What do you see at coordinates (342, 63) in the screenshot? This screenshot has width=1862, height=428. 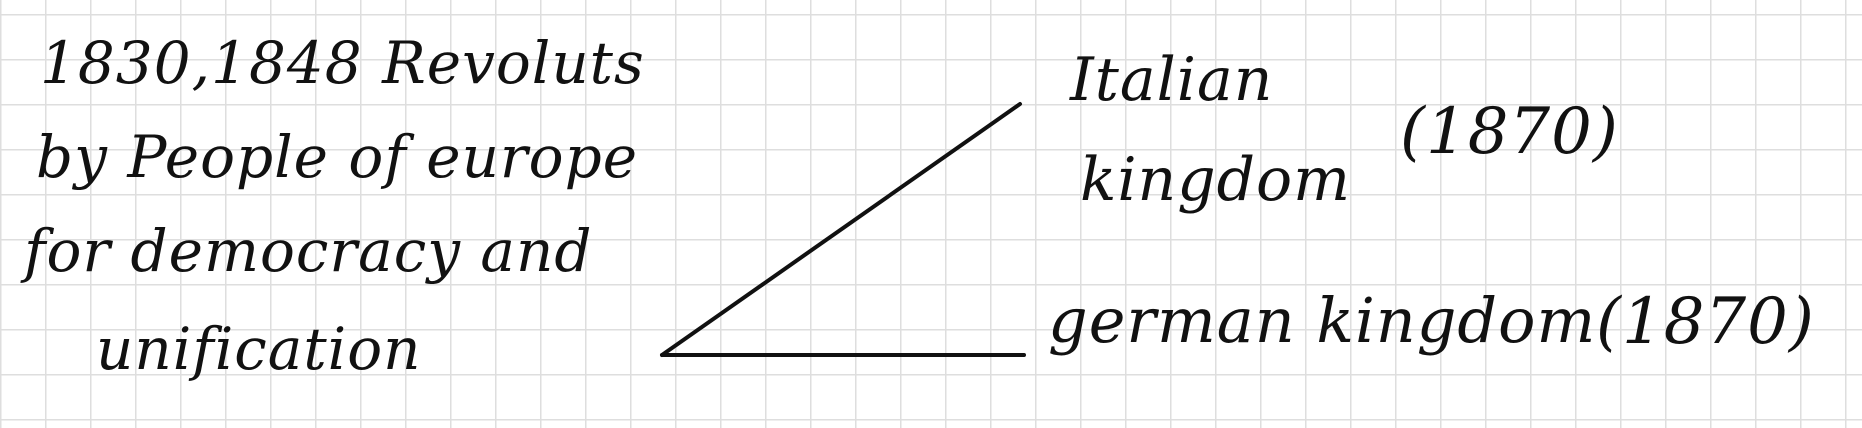 I see `note-line-revolutions: 1830,1848 Revoluts` at bounding box center [342, 63].